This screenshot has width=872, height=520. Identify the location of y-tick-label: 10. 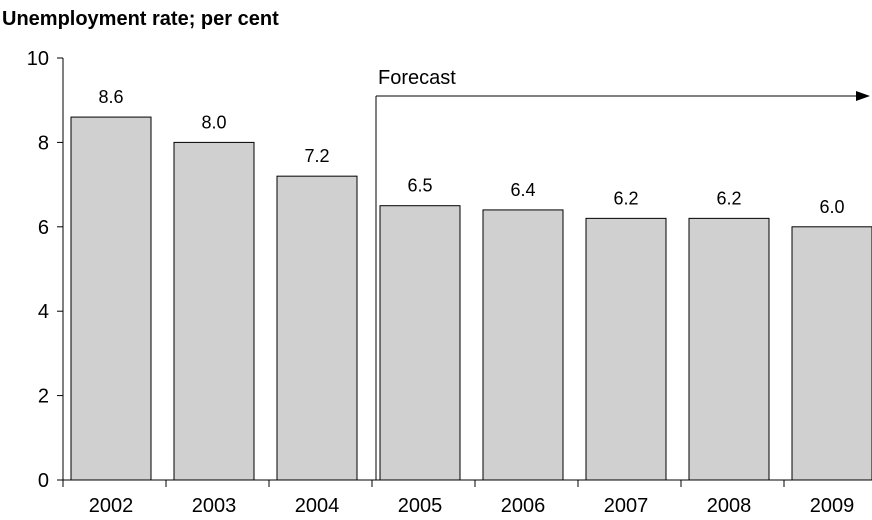
(38, 59).